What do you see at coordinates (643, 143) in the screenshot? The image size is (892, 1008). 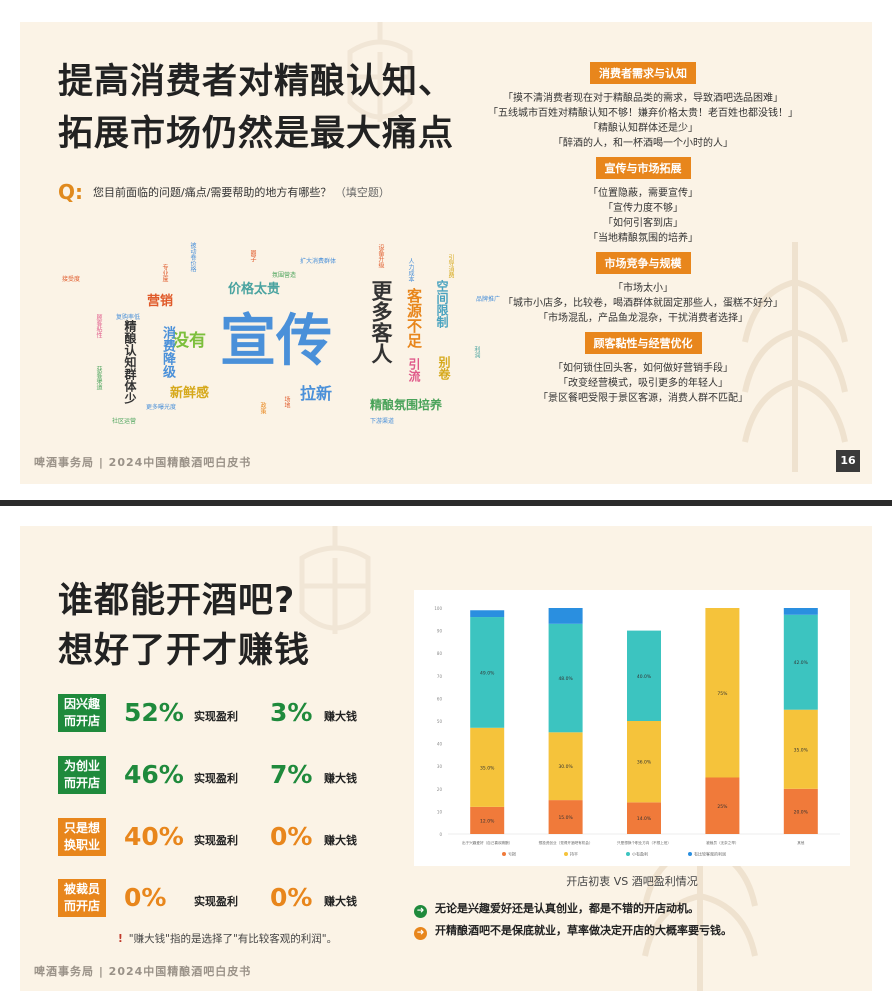 I see `quote-line: 「醉酒的人，和一杯酒喝一个小时的人」` at bounding box center [643, 143].